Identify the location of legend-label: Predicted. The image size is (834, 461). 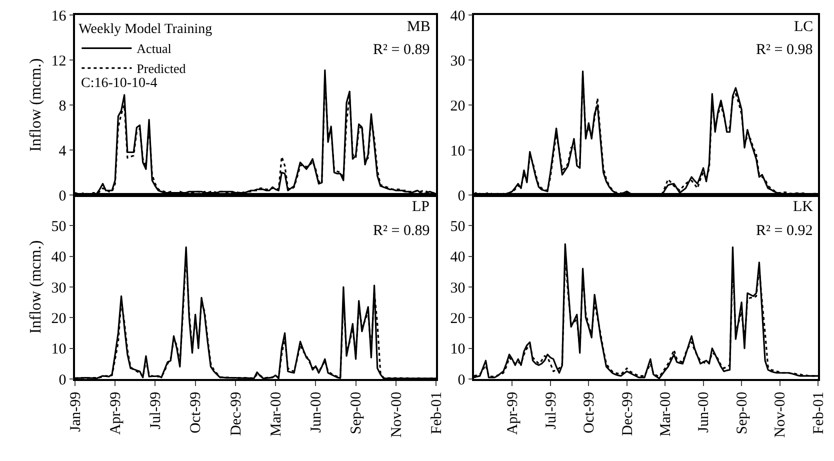
(161, 68).